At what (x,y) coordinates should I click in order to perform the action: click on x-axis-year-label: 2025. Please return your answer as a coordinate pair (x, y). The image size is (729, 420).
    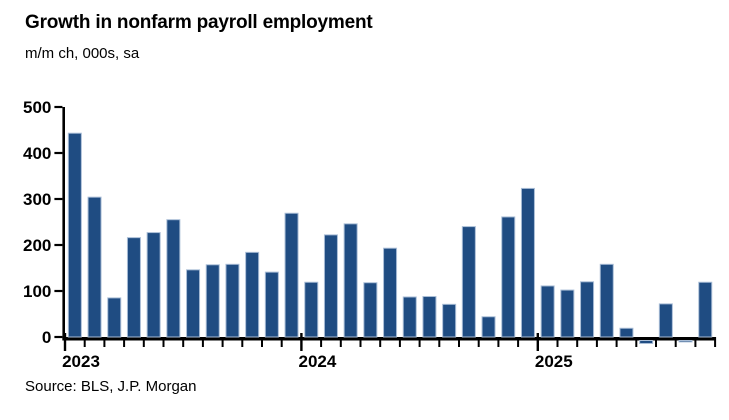
    Looking at the image, I should click on (554, 361).